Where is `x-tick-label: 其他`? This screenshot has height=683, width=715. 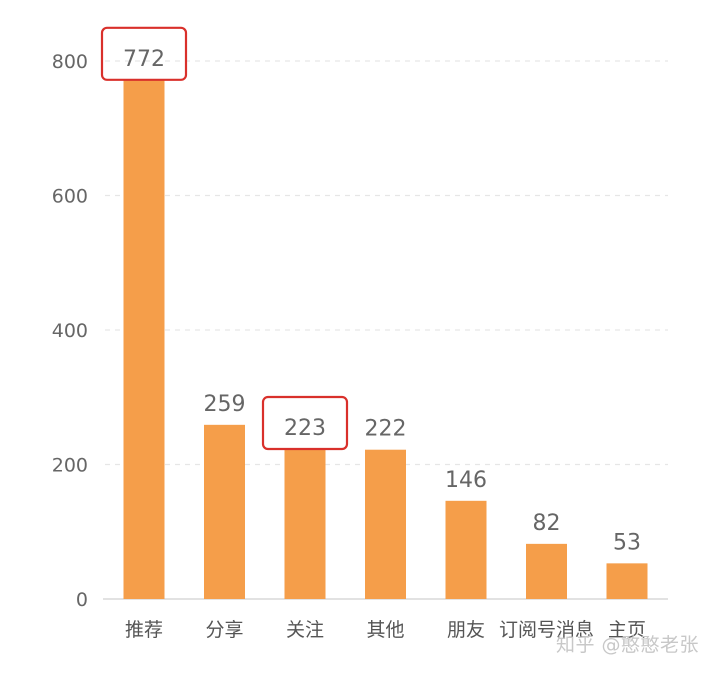
x-tick-label: 其他 is located at coordinates (385, 630).